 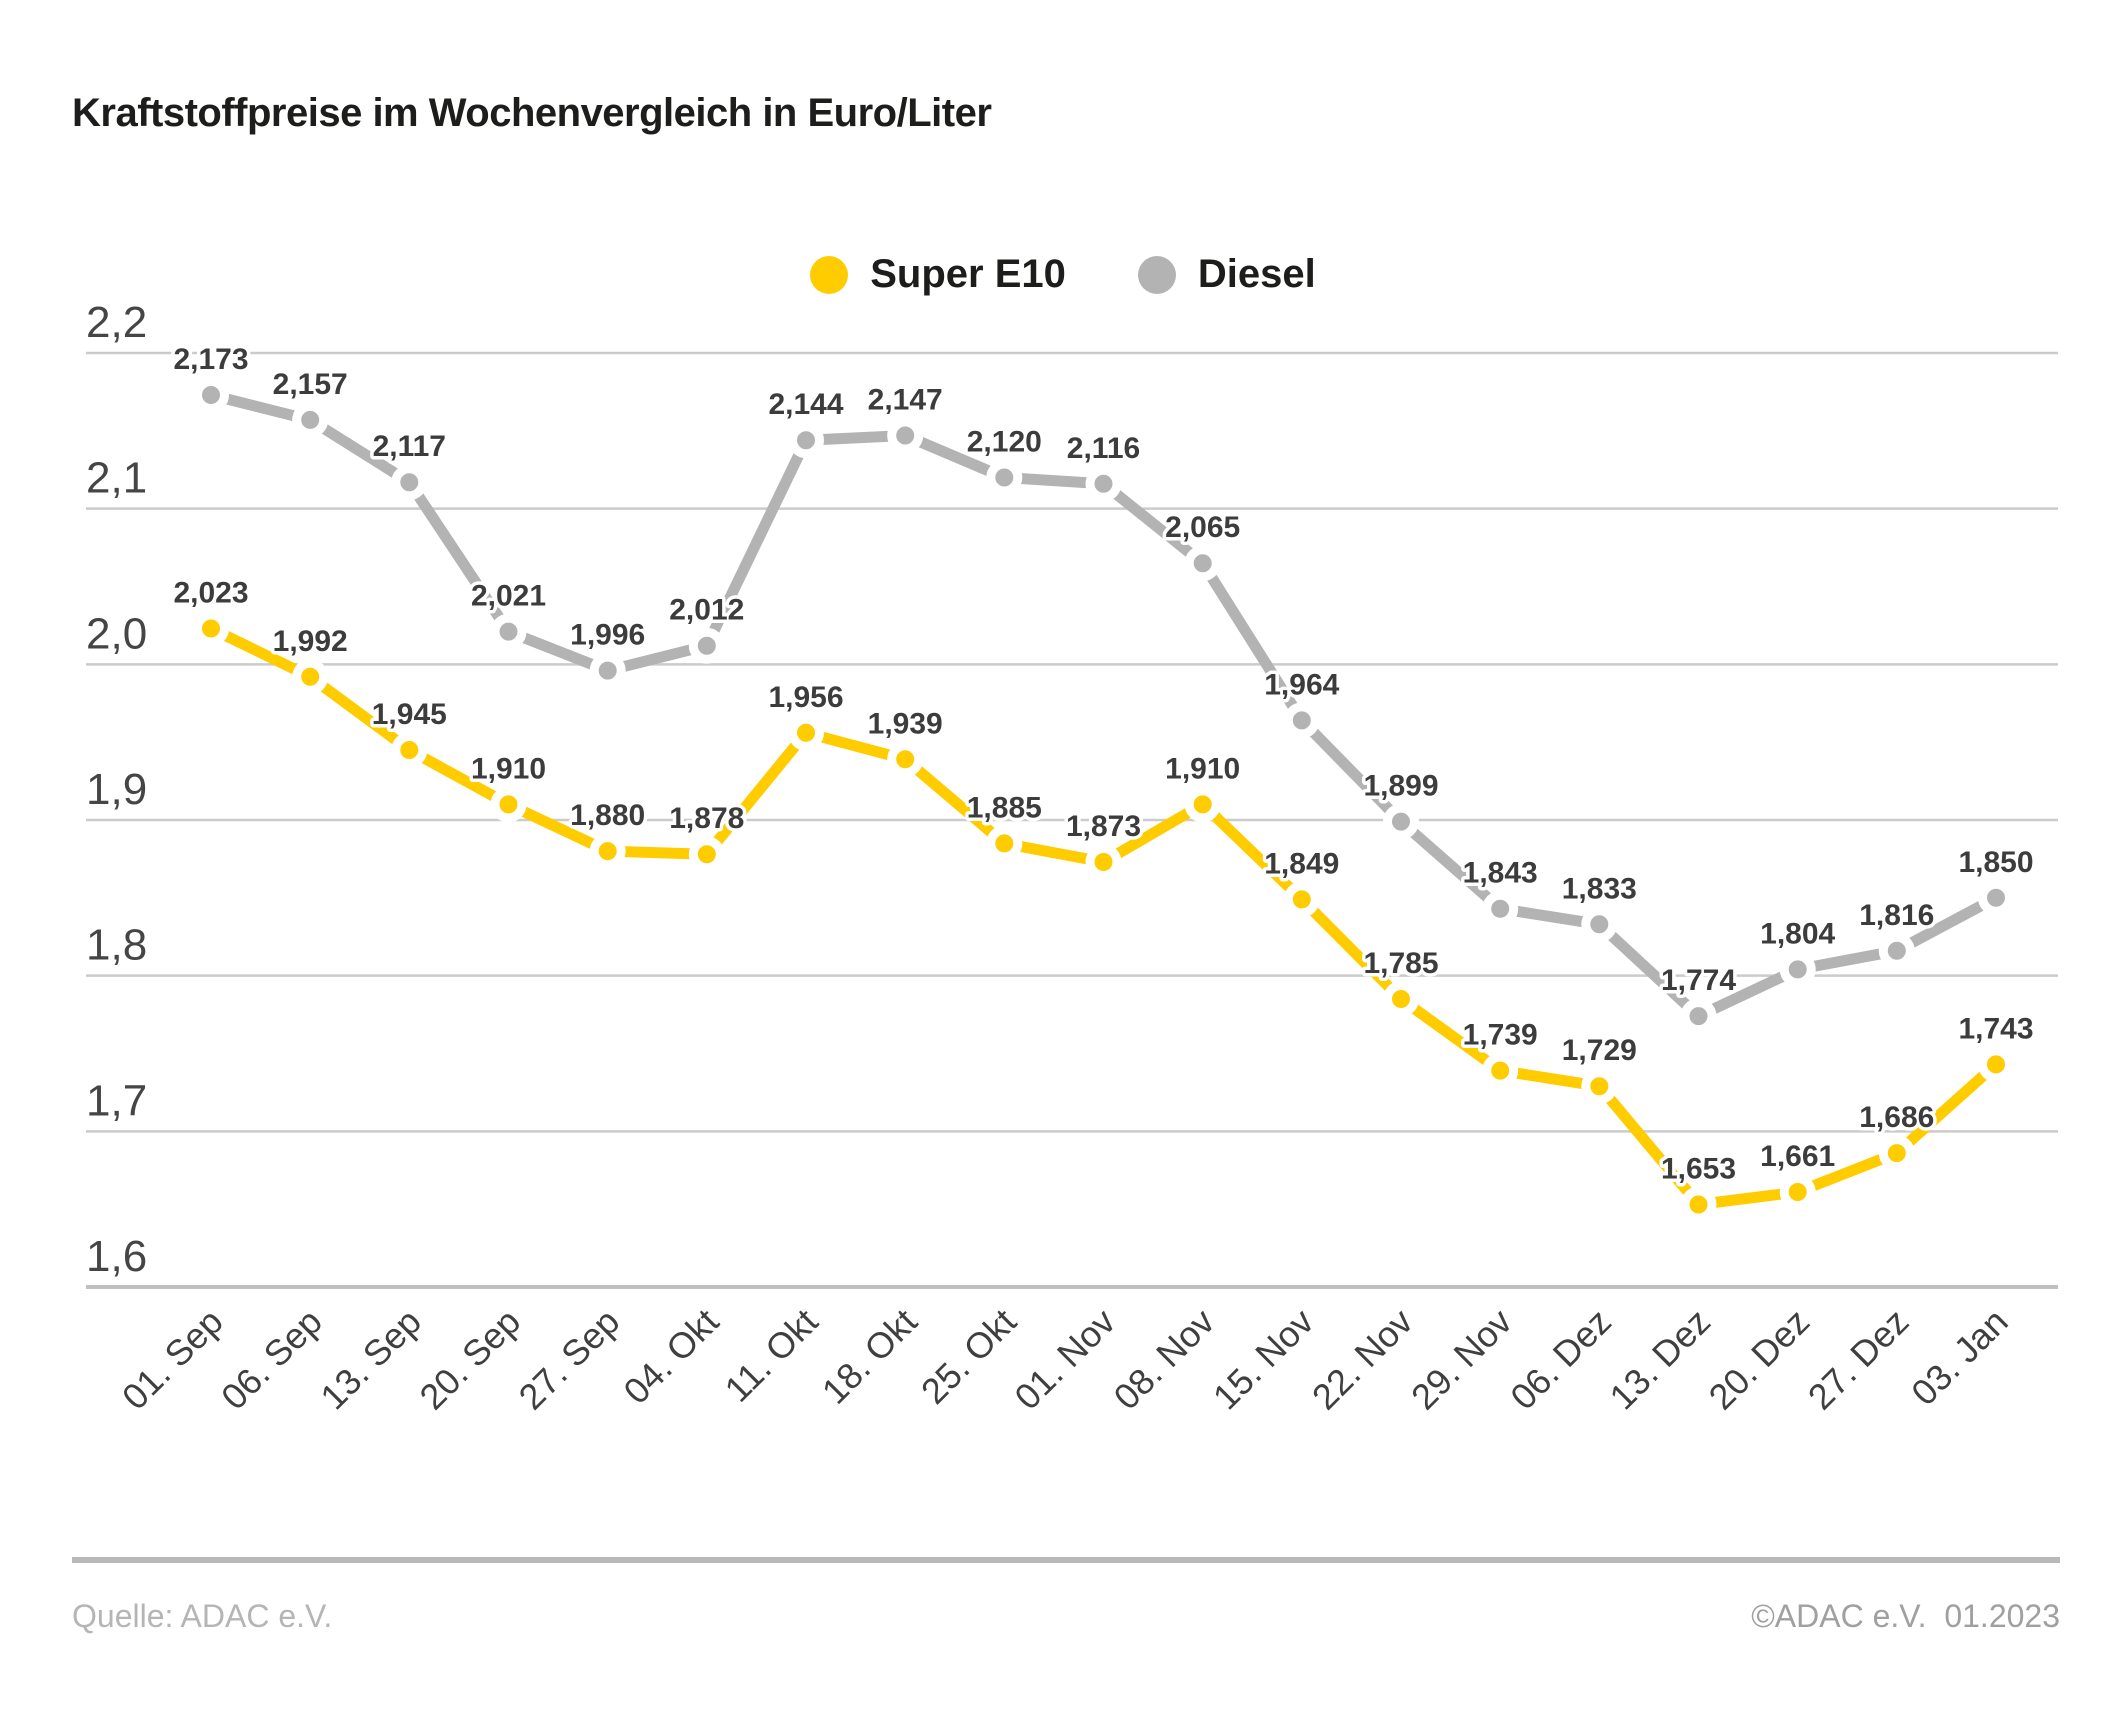 What do you see at coordinates (770, 1355) in the screenshot?
I see `x-axis-tick-label: 11. Okt` at bounding box center [770, 1355].